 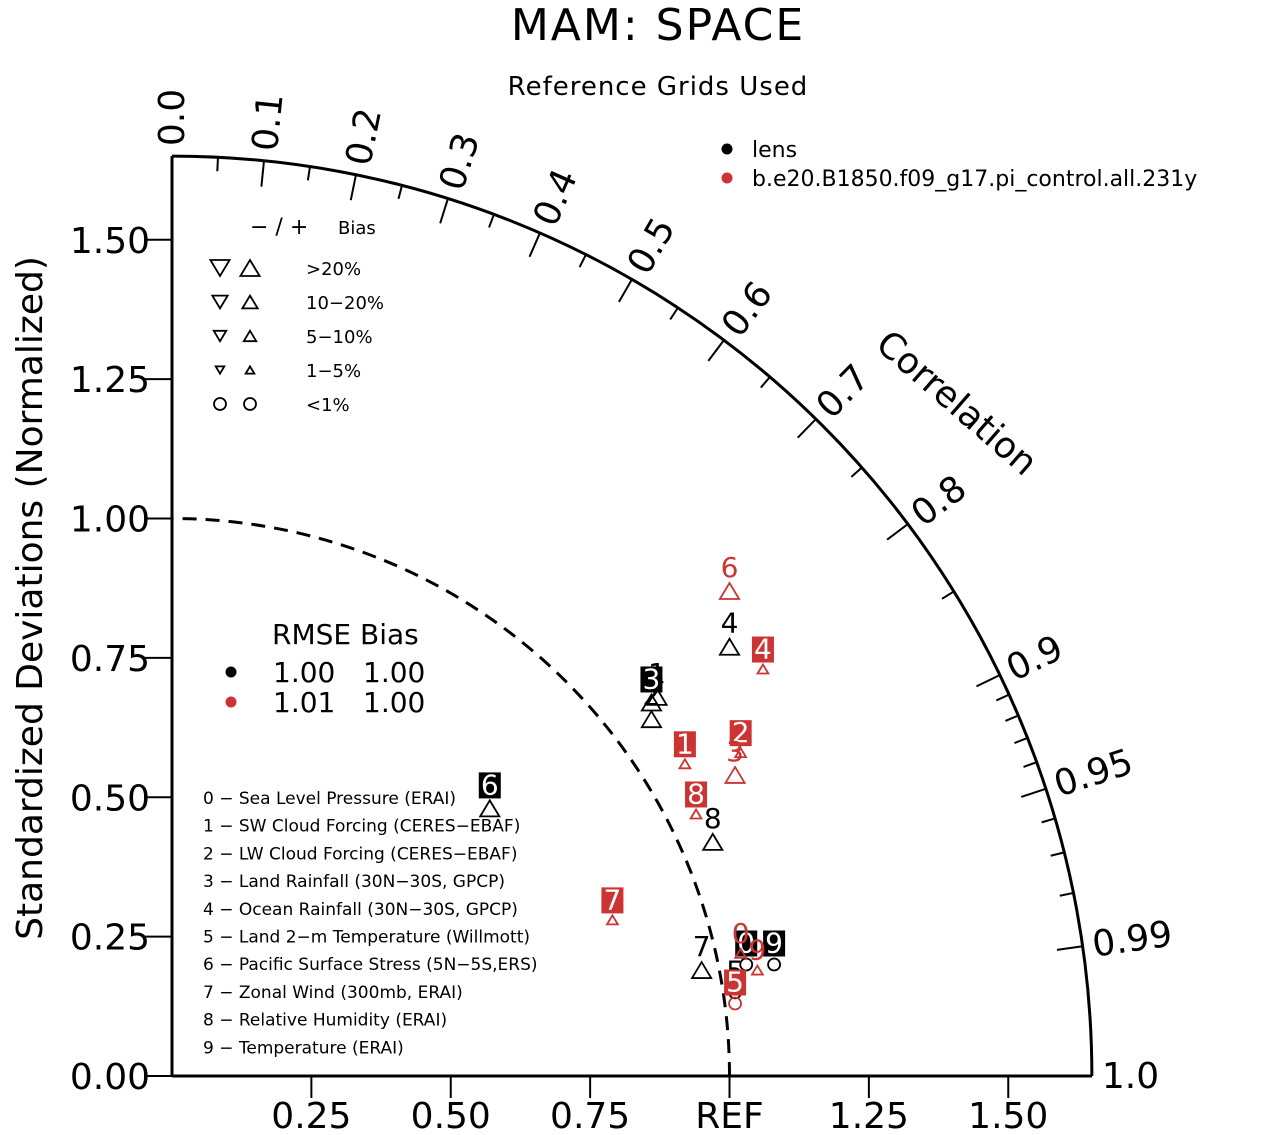 What do you see at coordinates (939, 501) in the screenshot?
I see `corr-tick-label: 0.8` at bounding box center [939, 501].